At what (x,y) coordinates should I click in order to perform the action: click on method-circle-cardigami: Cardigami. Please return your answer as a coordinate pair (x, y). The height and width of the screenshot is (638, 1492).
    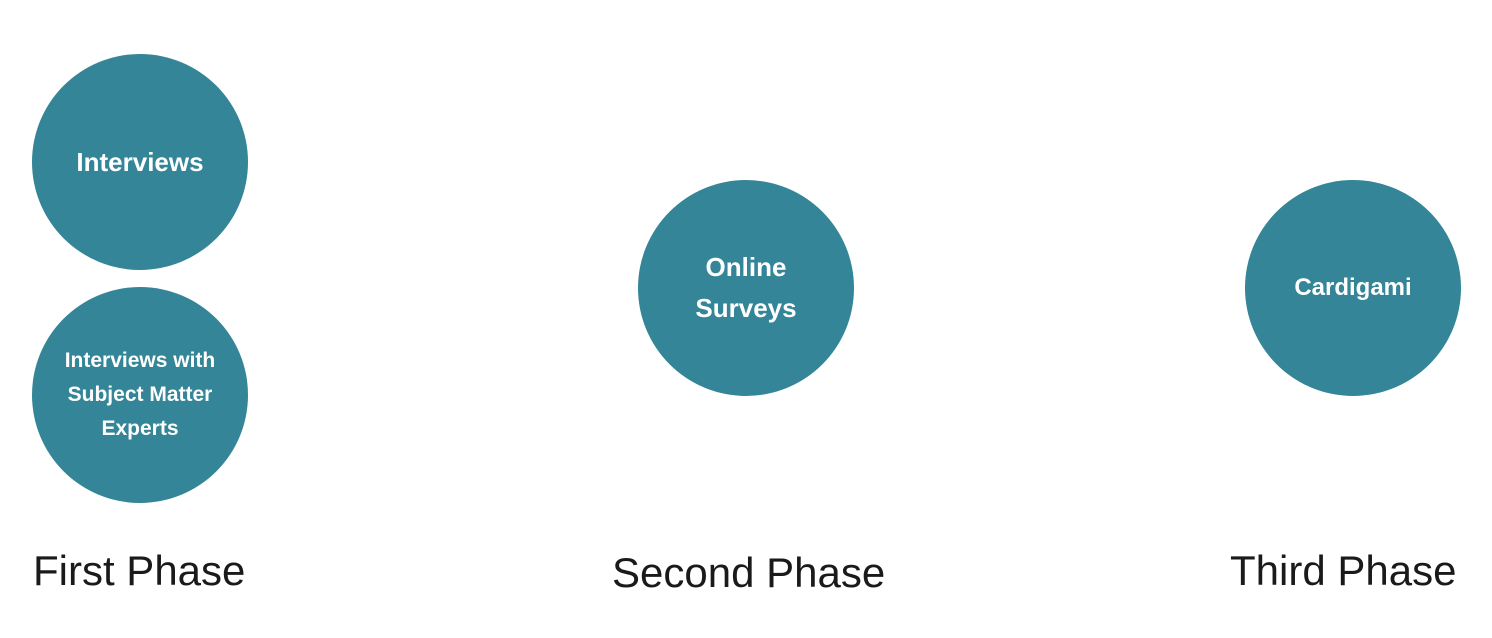
    Looking at the image, I should click on (1353, 288).